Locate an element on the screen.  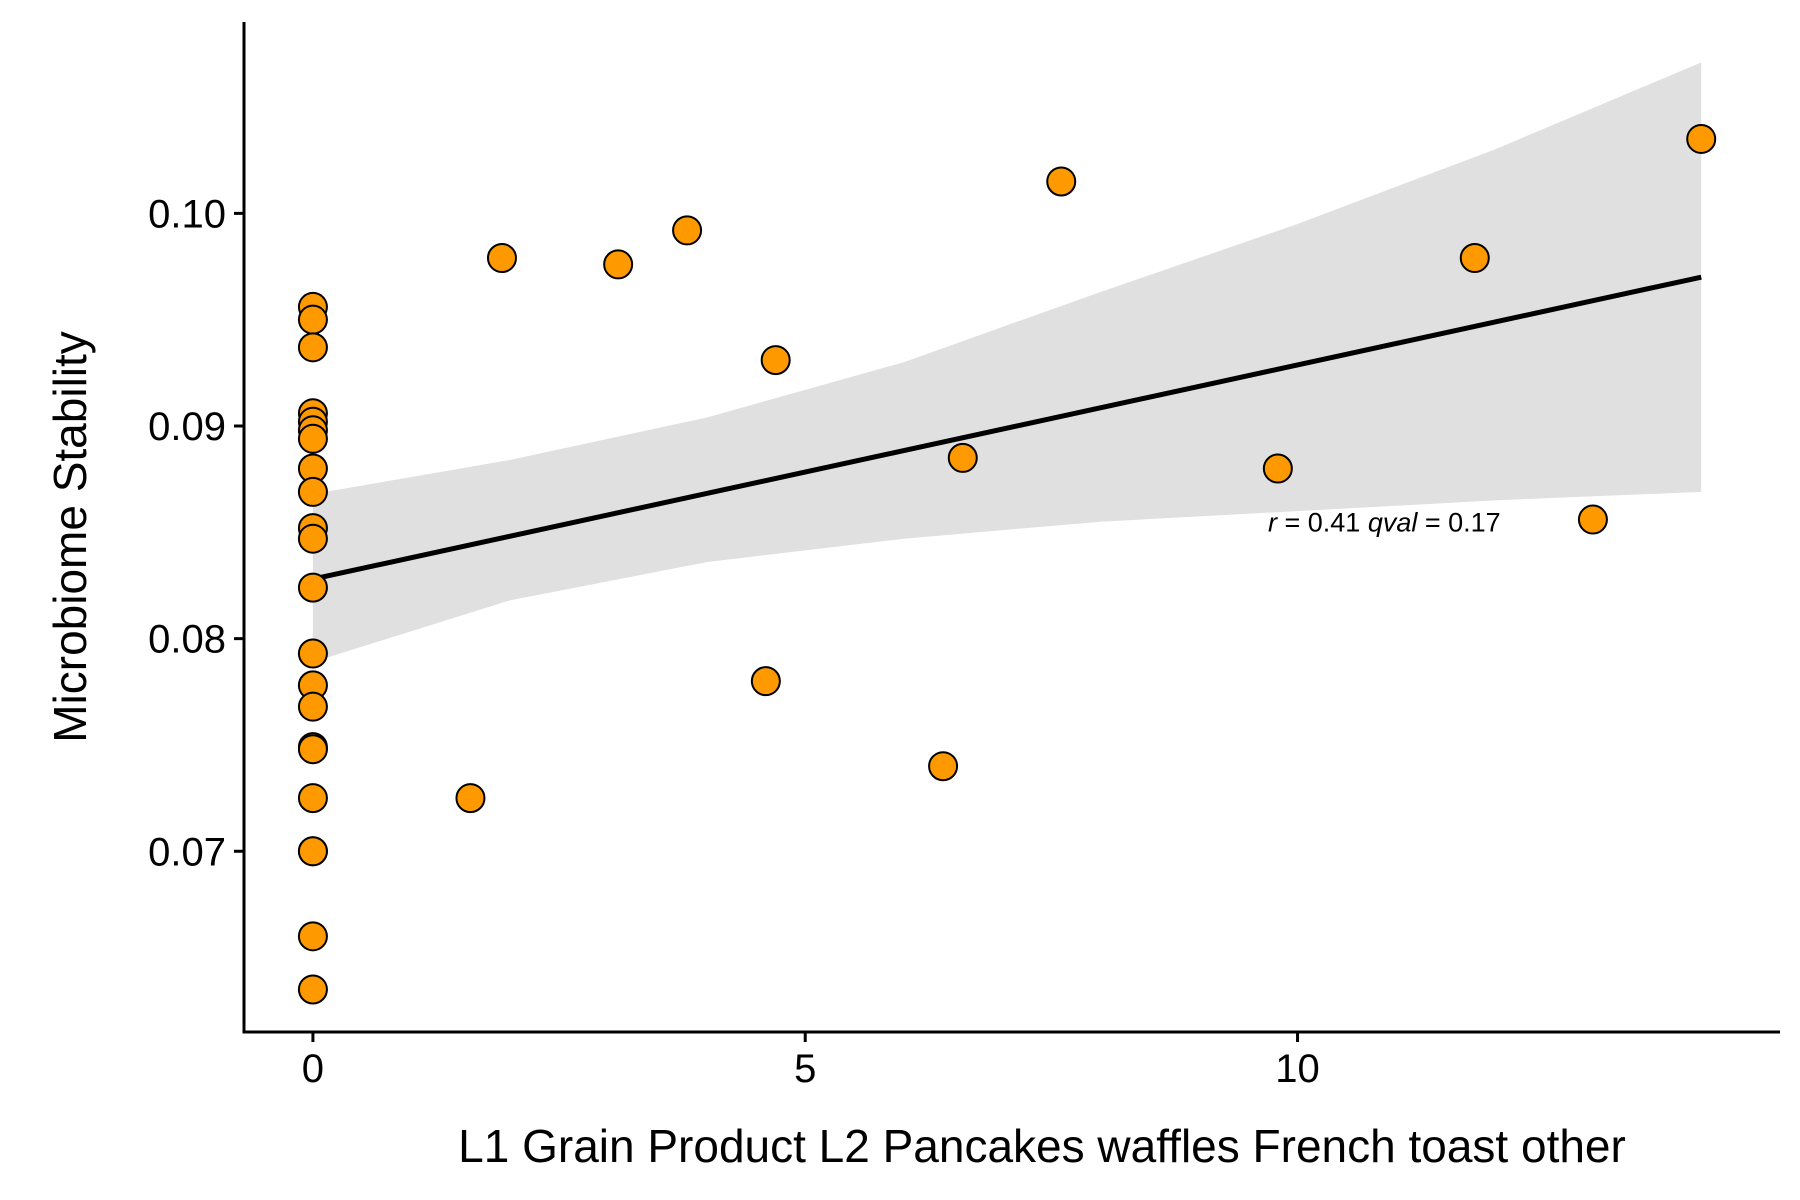
y-tick-label: 0.07 is located at coordinates (187, 852).